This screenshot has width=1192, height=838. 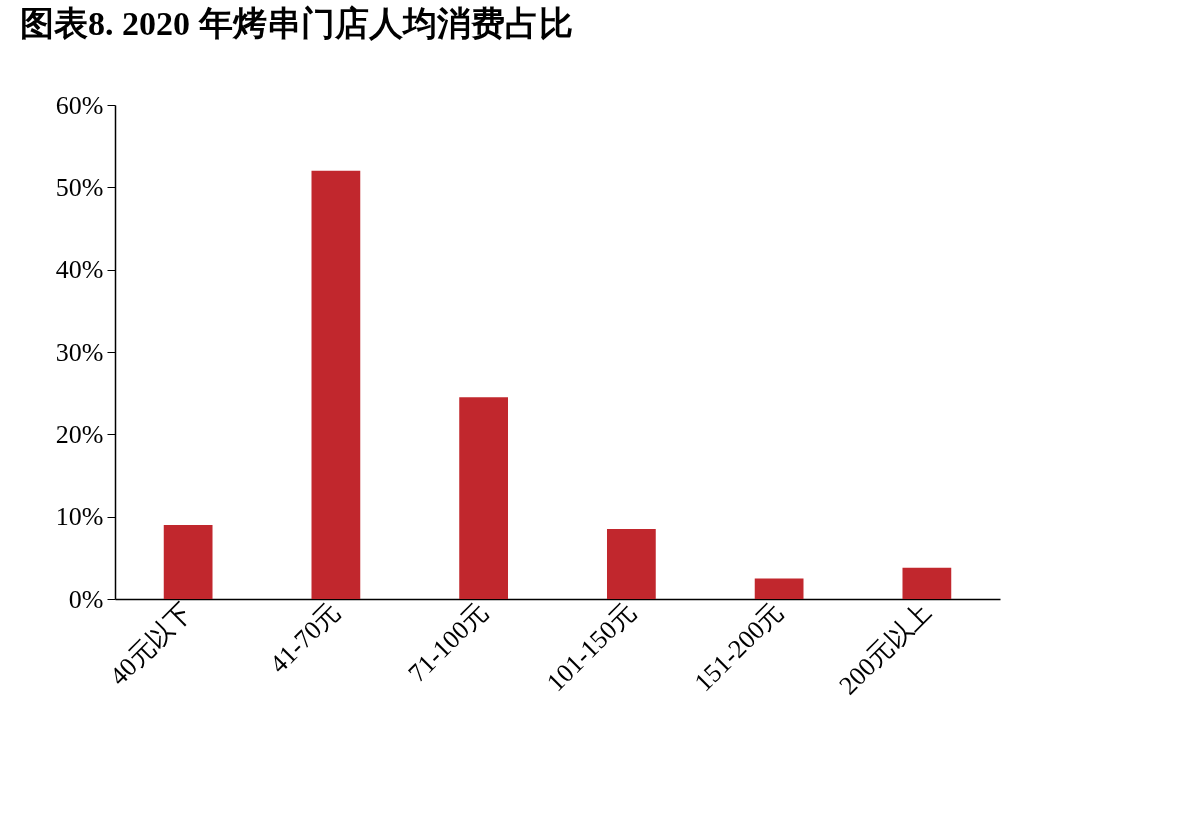 I want to click on y-tick-label: 60%, so click(x=79, y=105).